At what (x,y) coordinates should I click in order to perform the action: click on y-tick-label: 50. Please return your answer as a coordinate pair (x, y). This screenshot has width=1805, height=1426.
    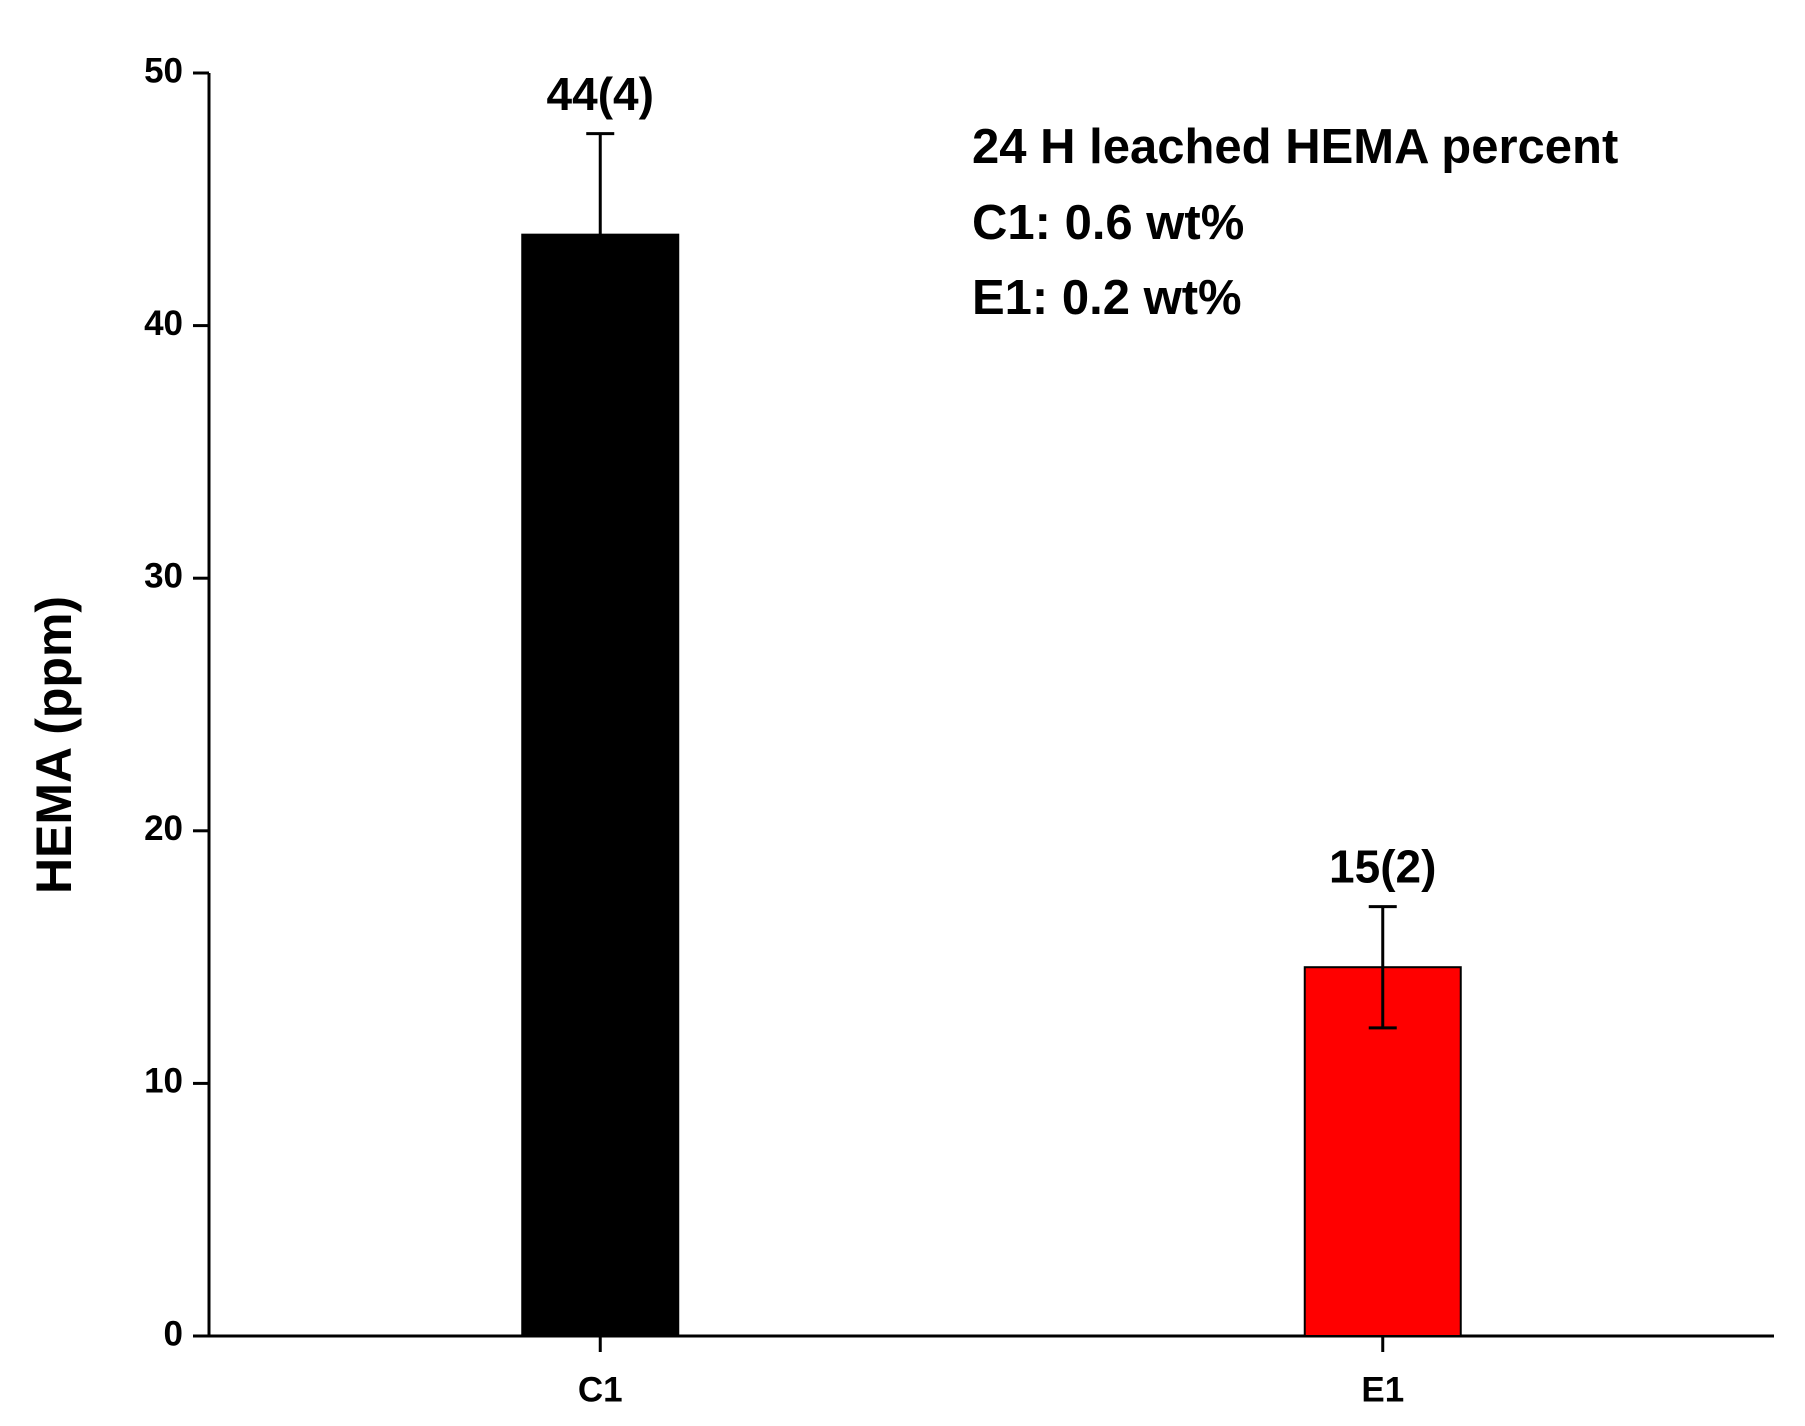
    Looking at the image, I should click on (163, 70).